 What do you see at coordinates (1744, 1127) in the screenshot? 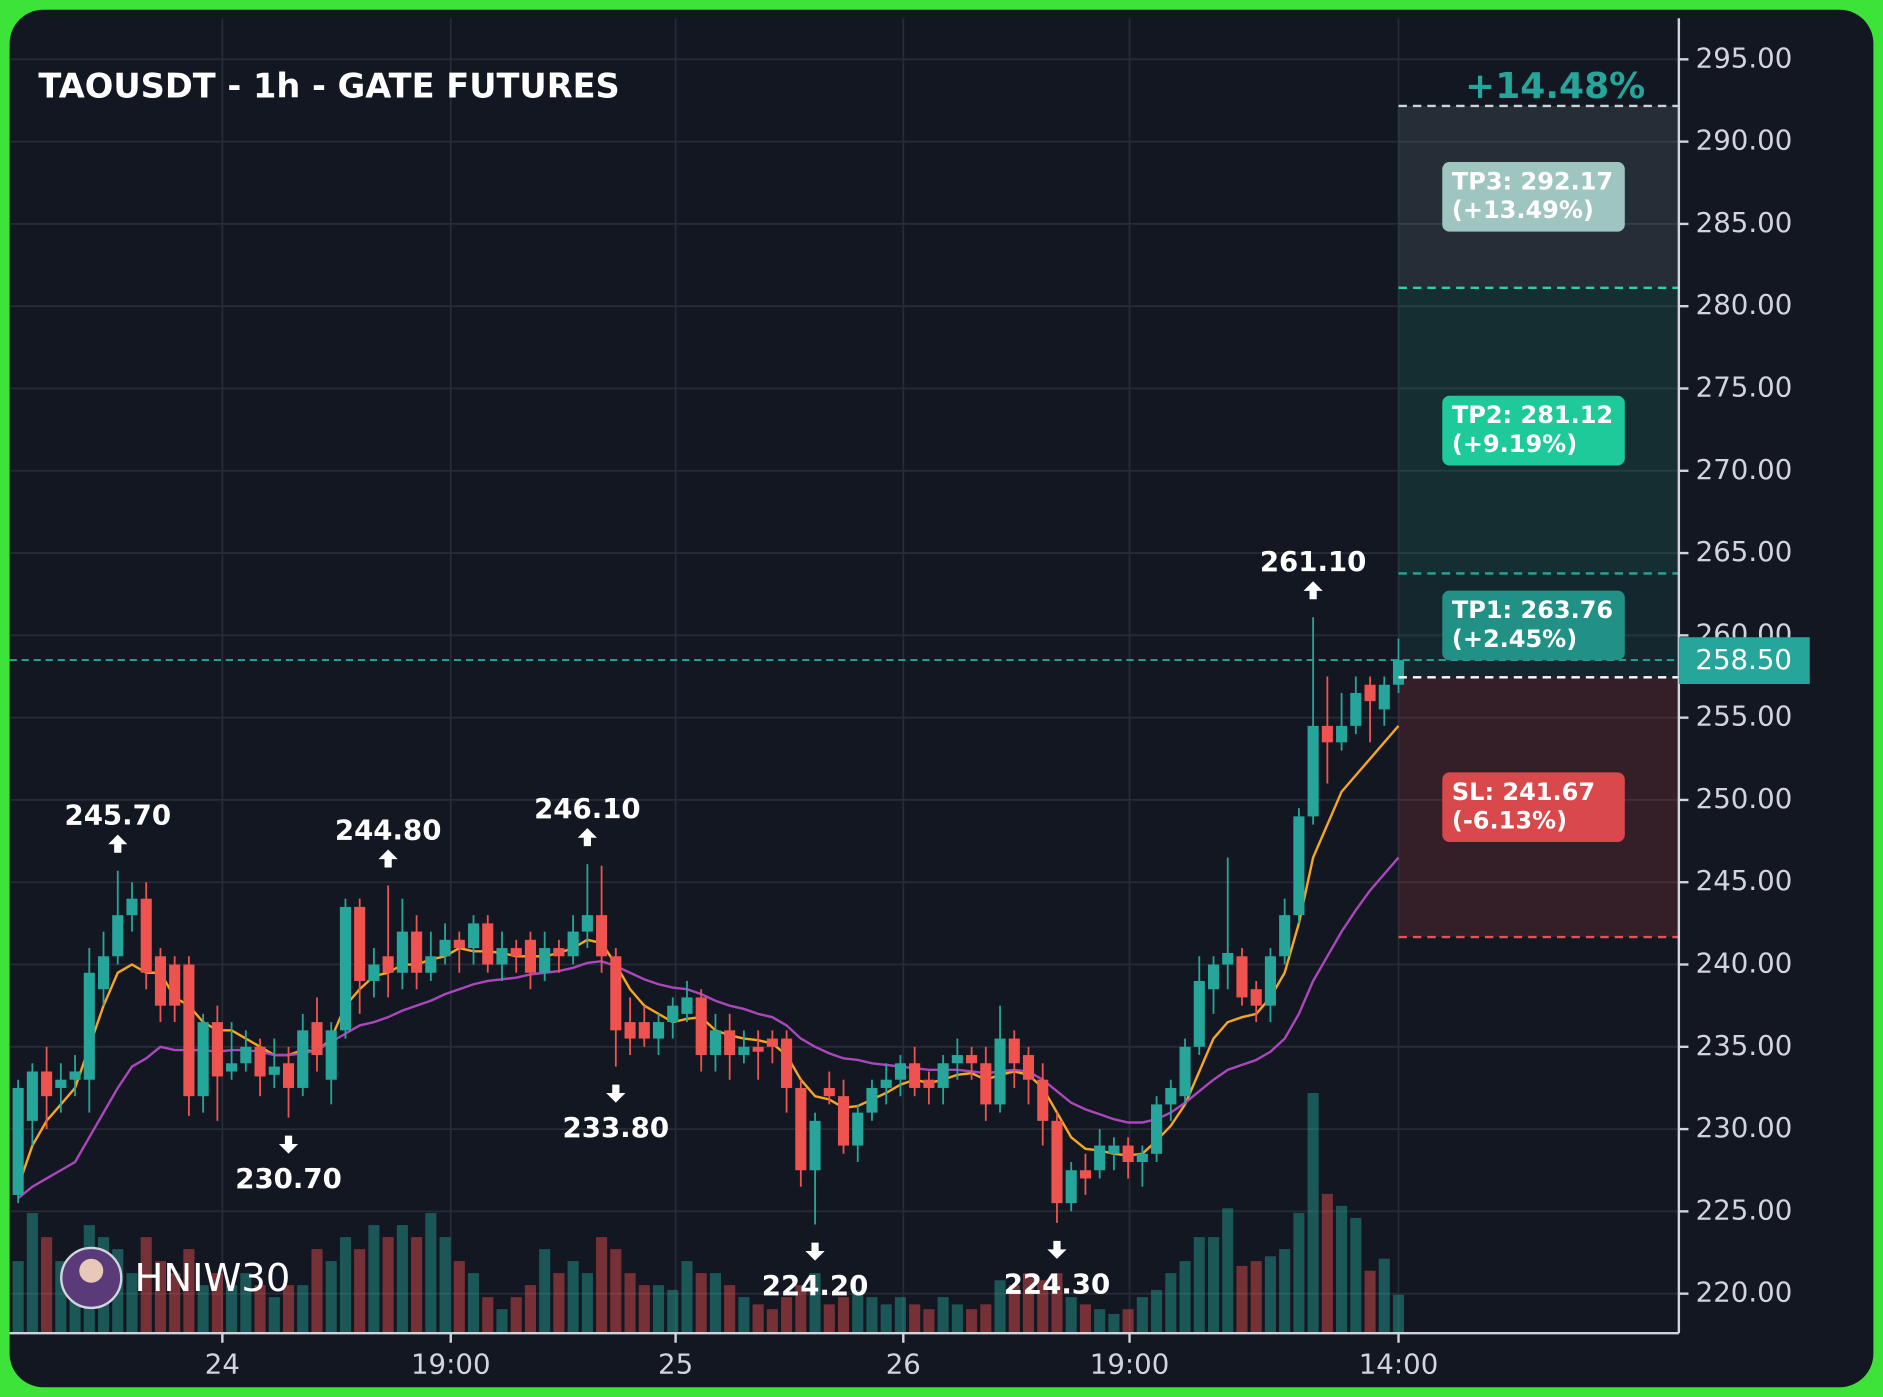
I see `y-tick-label: 230.00` at bounding box center [1744, 1127].